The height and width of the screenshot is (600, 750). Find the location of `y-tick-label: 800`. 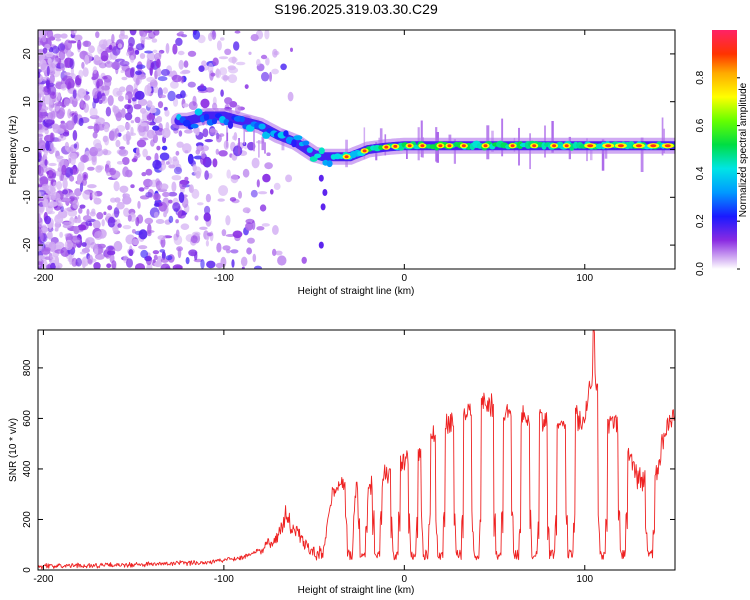

y-tick-label: 800 is located at coordinates (27, 367).